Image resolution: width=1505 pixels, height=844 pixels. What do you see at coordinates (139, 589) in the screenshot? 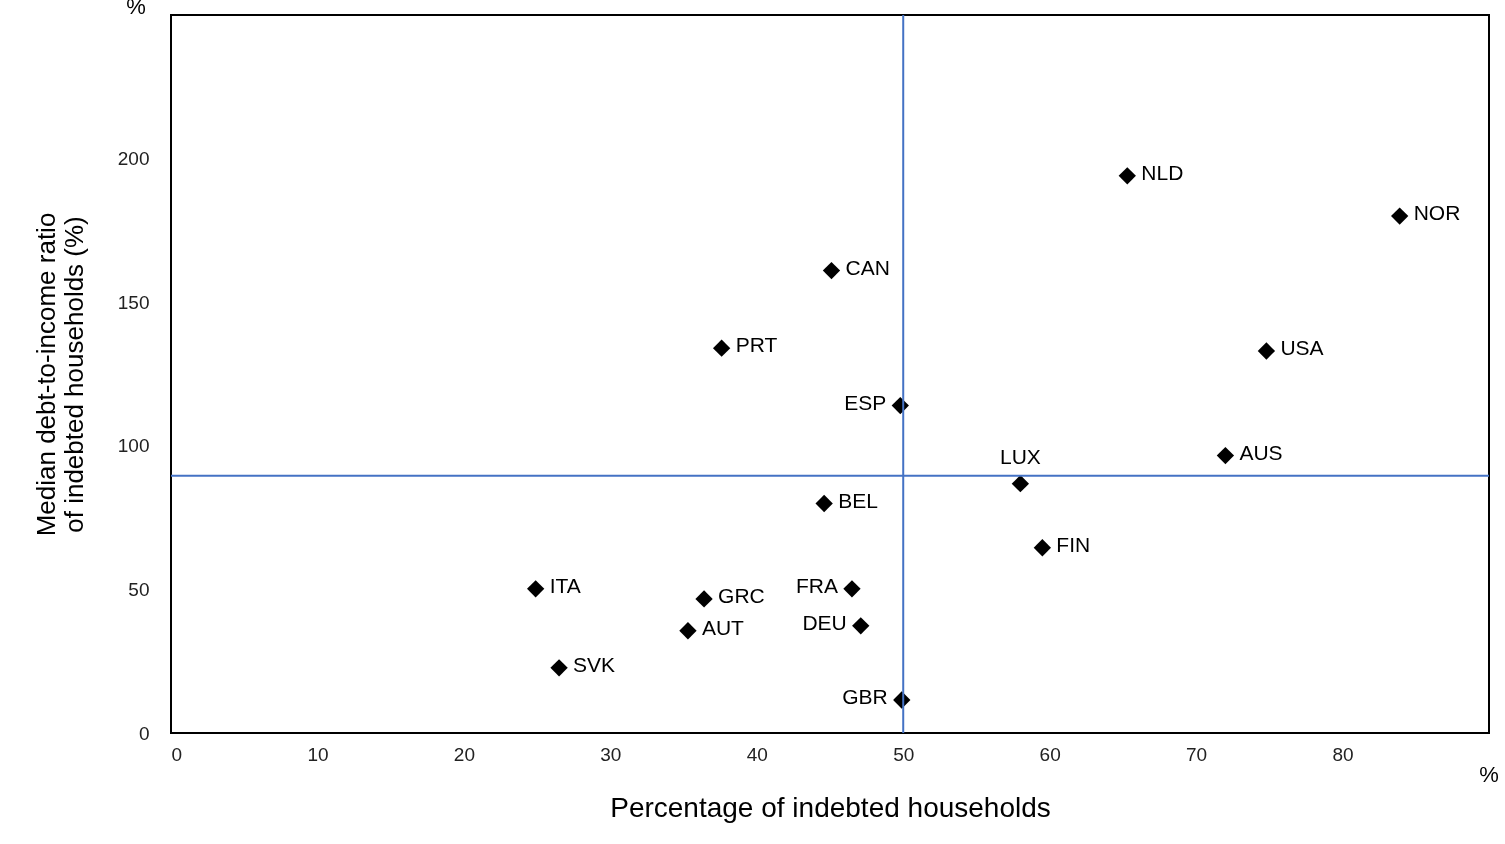
I see `y-tick-label: 50` at bounding box center [139, 589].